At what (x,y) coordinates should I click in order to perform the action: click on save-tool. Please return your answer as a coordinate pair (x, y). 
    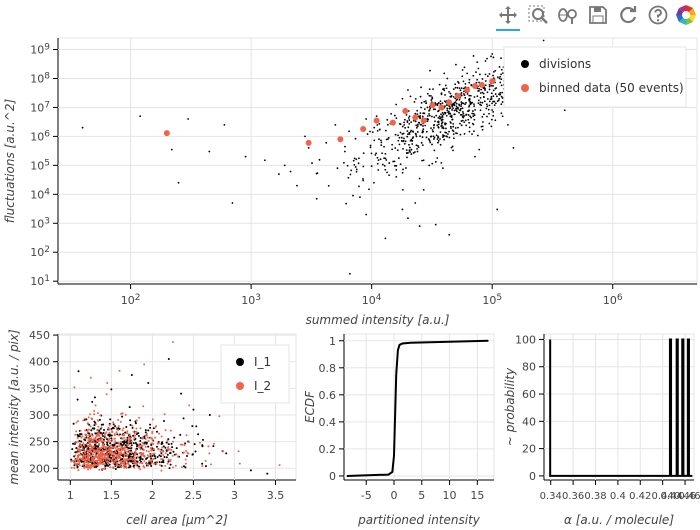
    Looking at the image, I should click on (598, 15).